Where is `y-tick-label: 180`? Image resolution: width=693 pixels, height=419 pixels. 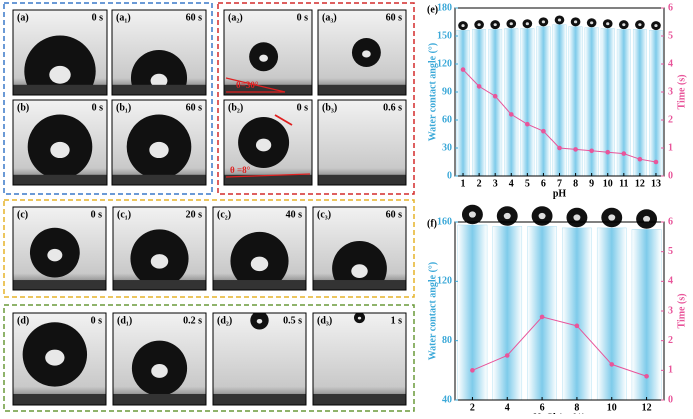 y-tick-label: 180 is located at coordinates (444, 7).